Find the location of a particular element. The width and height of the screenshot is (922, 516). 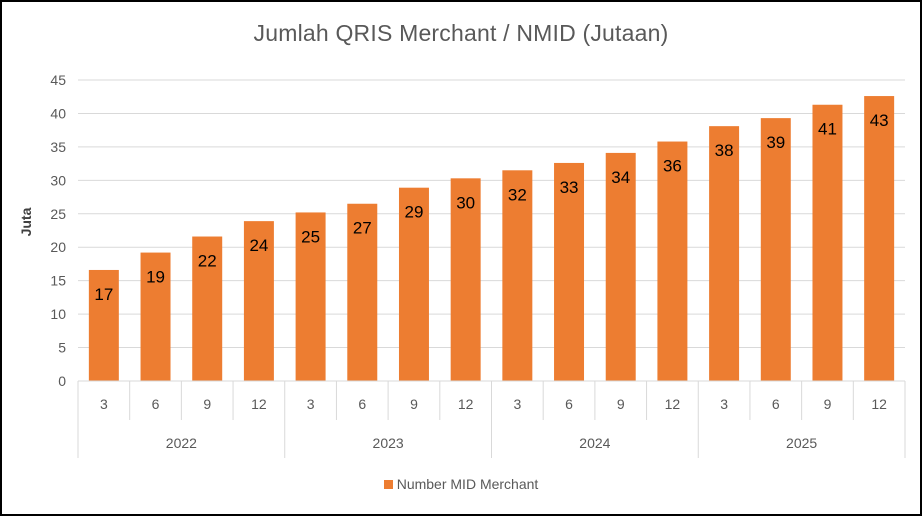

data-label: 32 is located at coordinates (517, 194).